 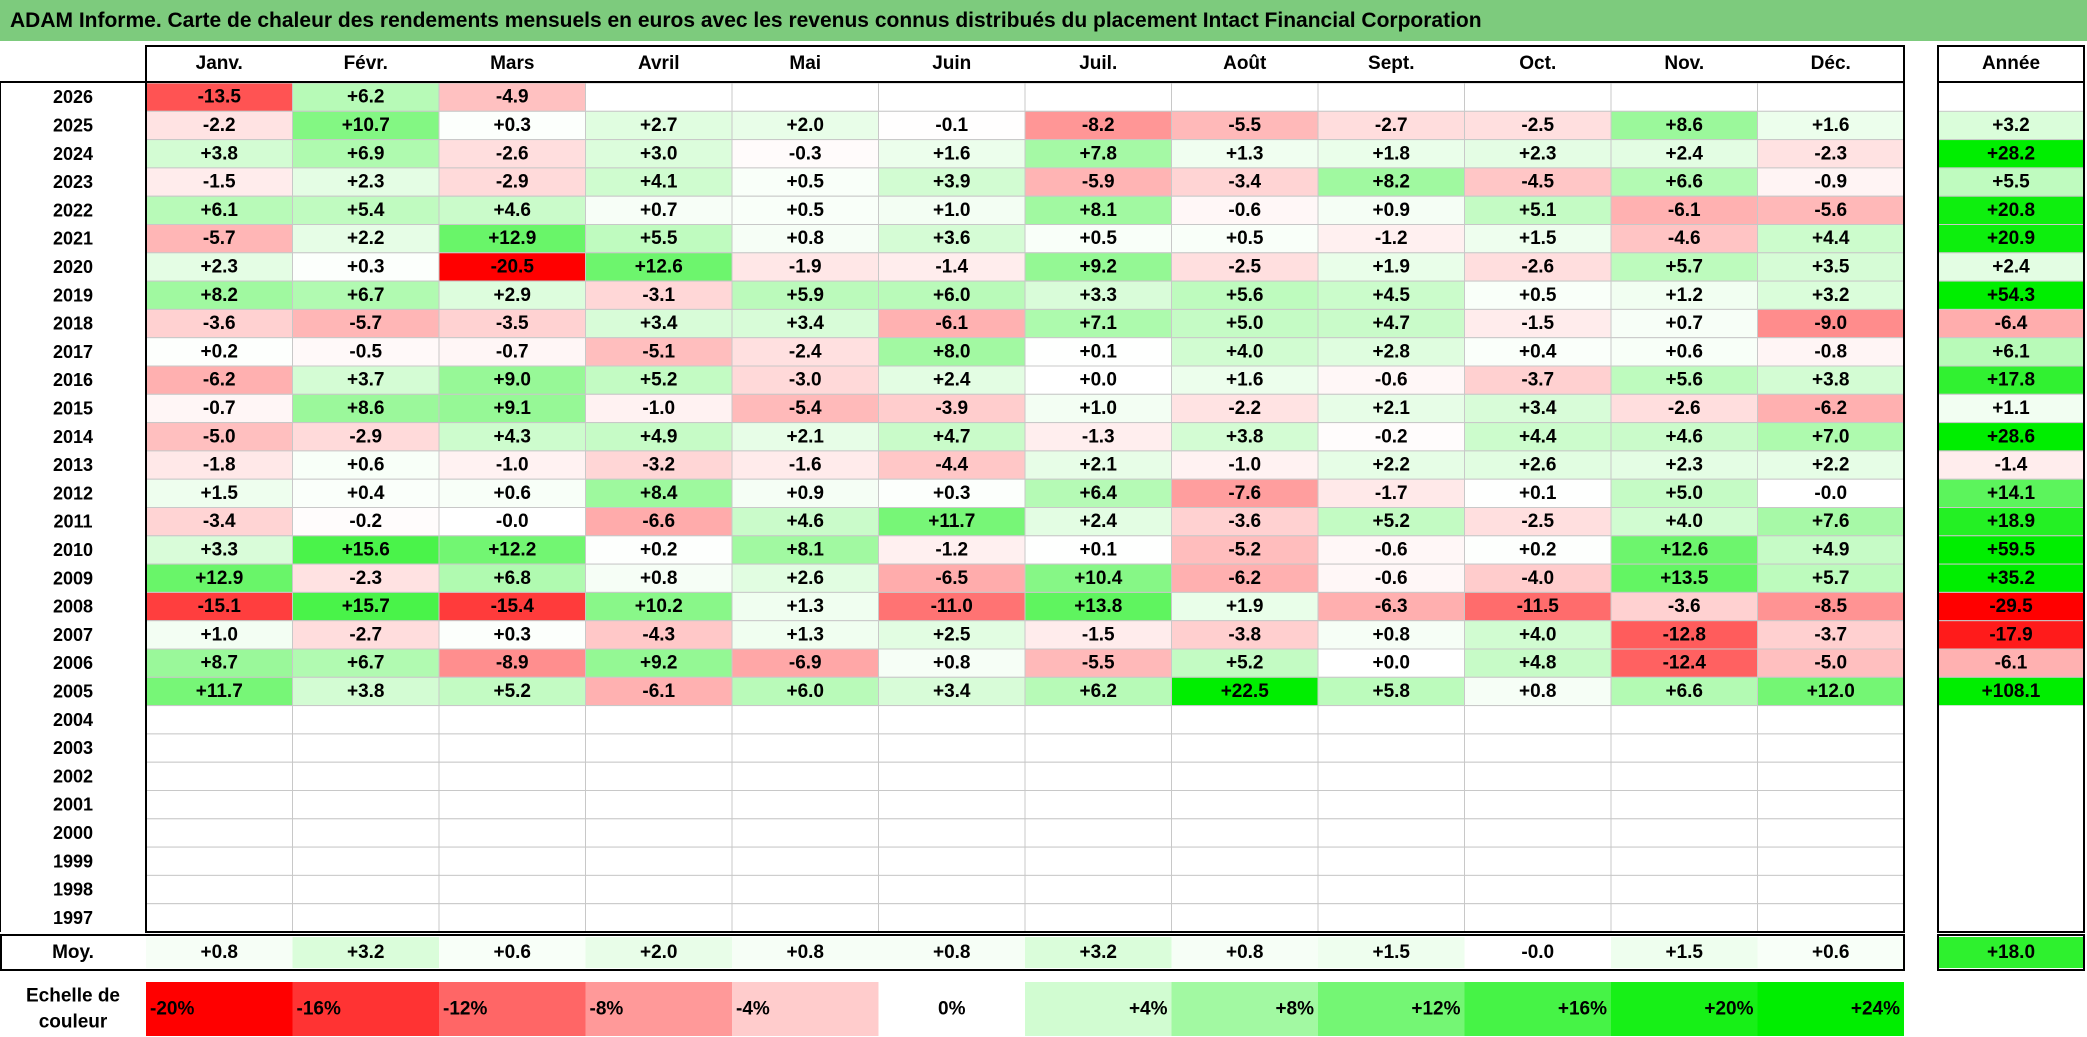 What do you see at coordinates (1098, 578) in the screenshot?
I see `cell-value: +10.4` at bounding box center [1098, 578].